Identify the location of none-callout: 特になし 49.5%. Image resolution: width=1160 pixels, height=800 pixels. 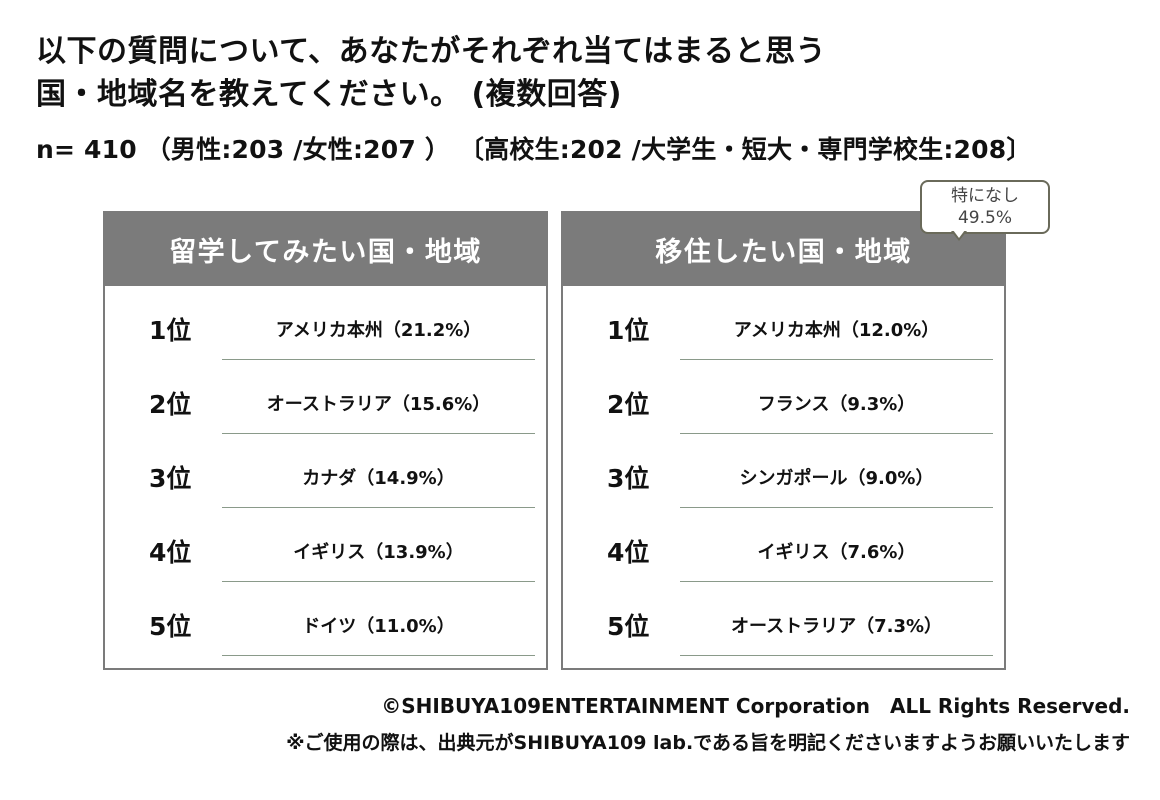
(985, 207).